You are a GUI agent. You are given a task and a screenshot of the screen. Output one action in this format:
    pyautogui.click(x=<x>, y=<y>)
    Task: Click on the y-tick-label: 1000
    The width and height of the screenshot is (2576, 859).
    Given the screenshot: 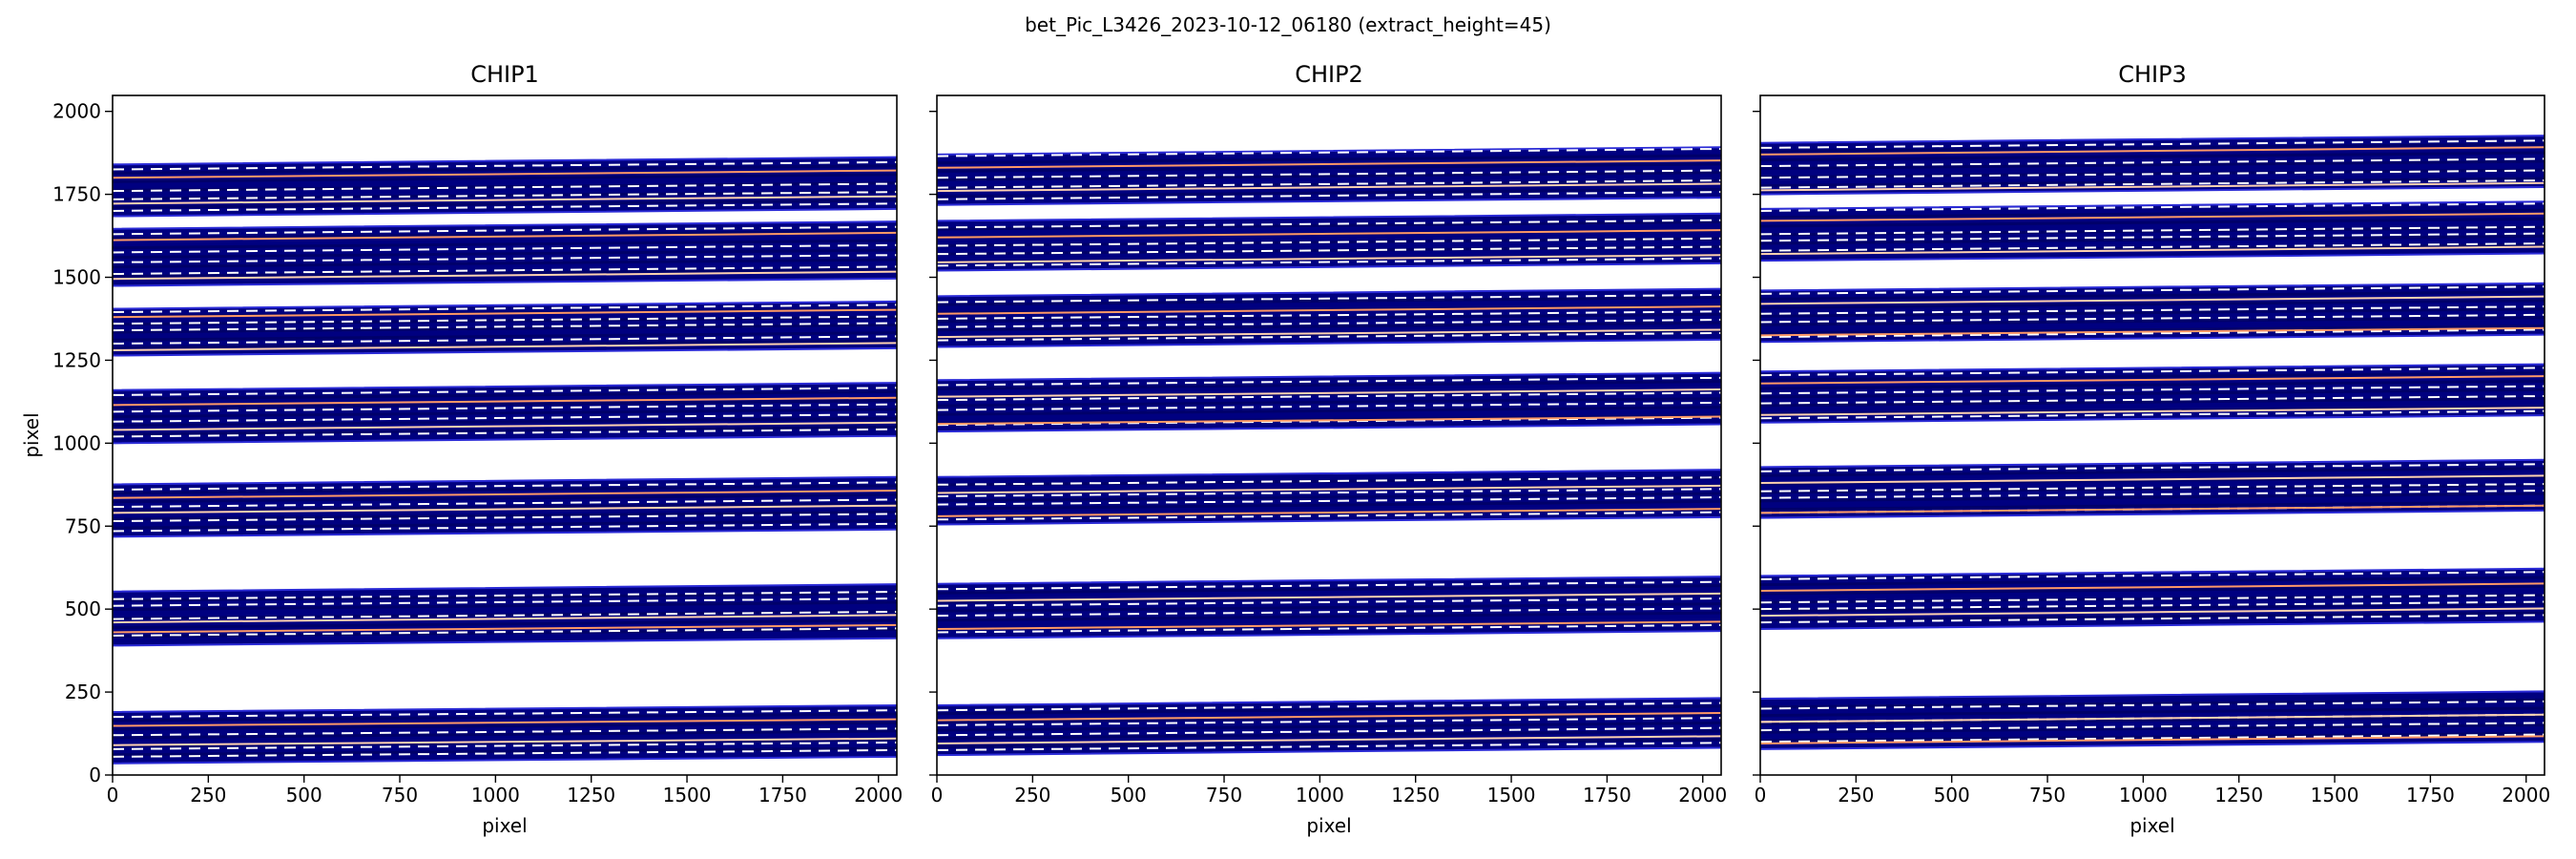 What is the action you would take?
    pyautogui.click(x=76, y=442)
    